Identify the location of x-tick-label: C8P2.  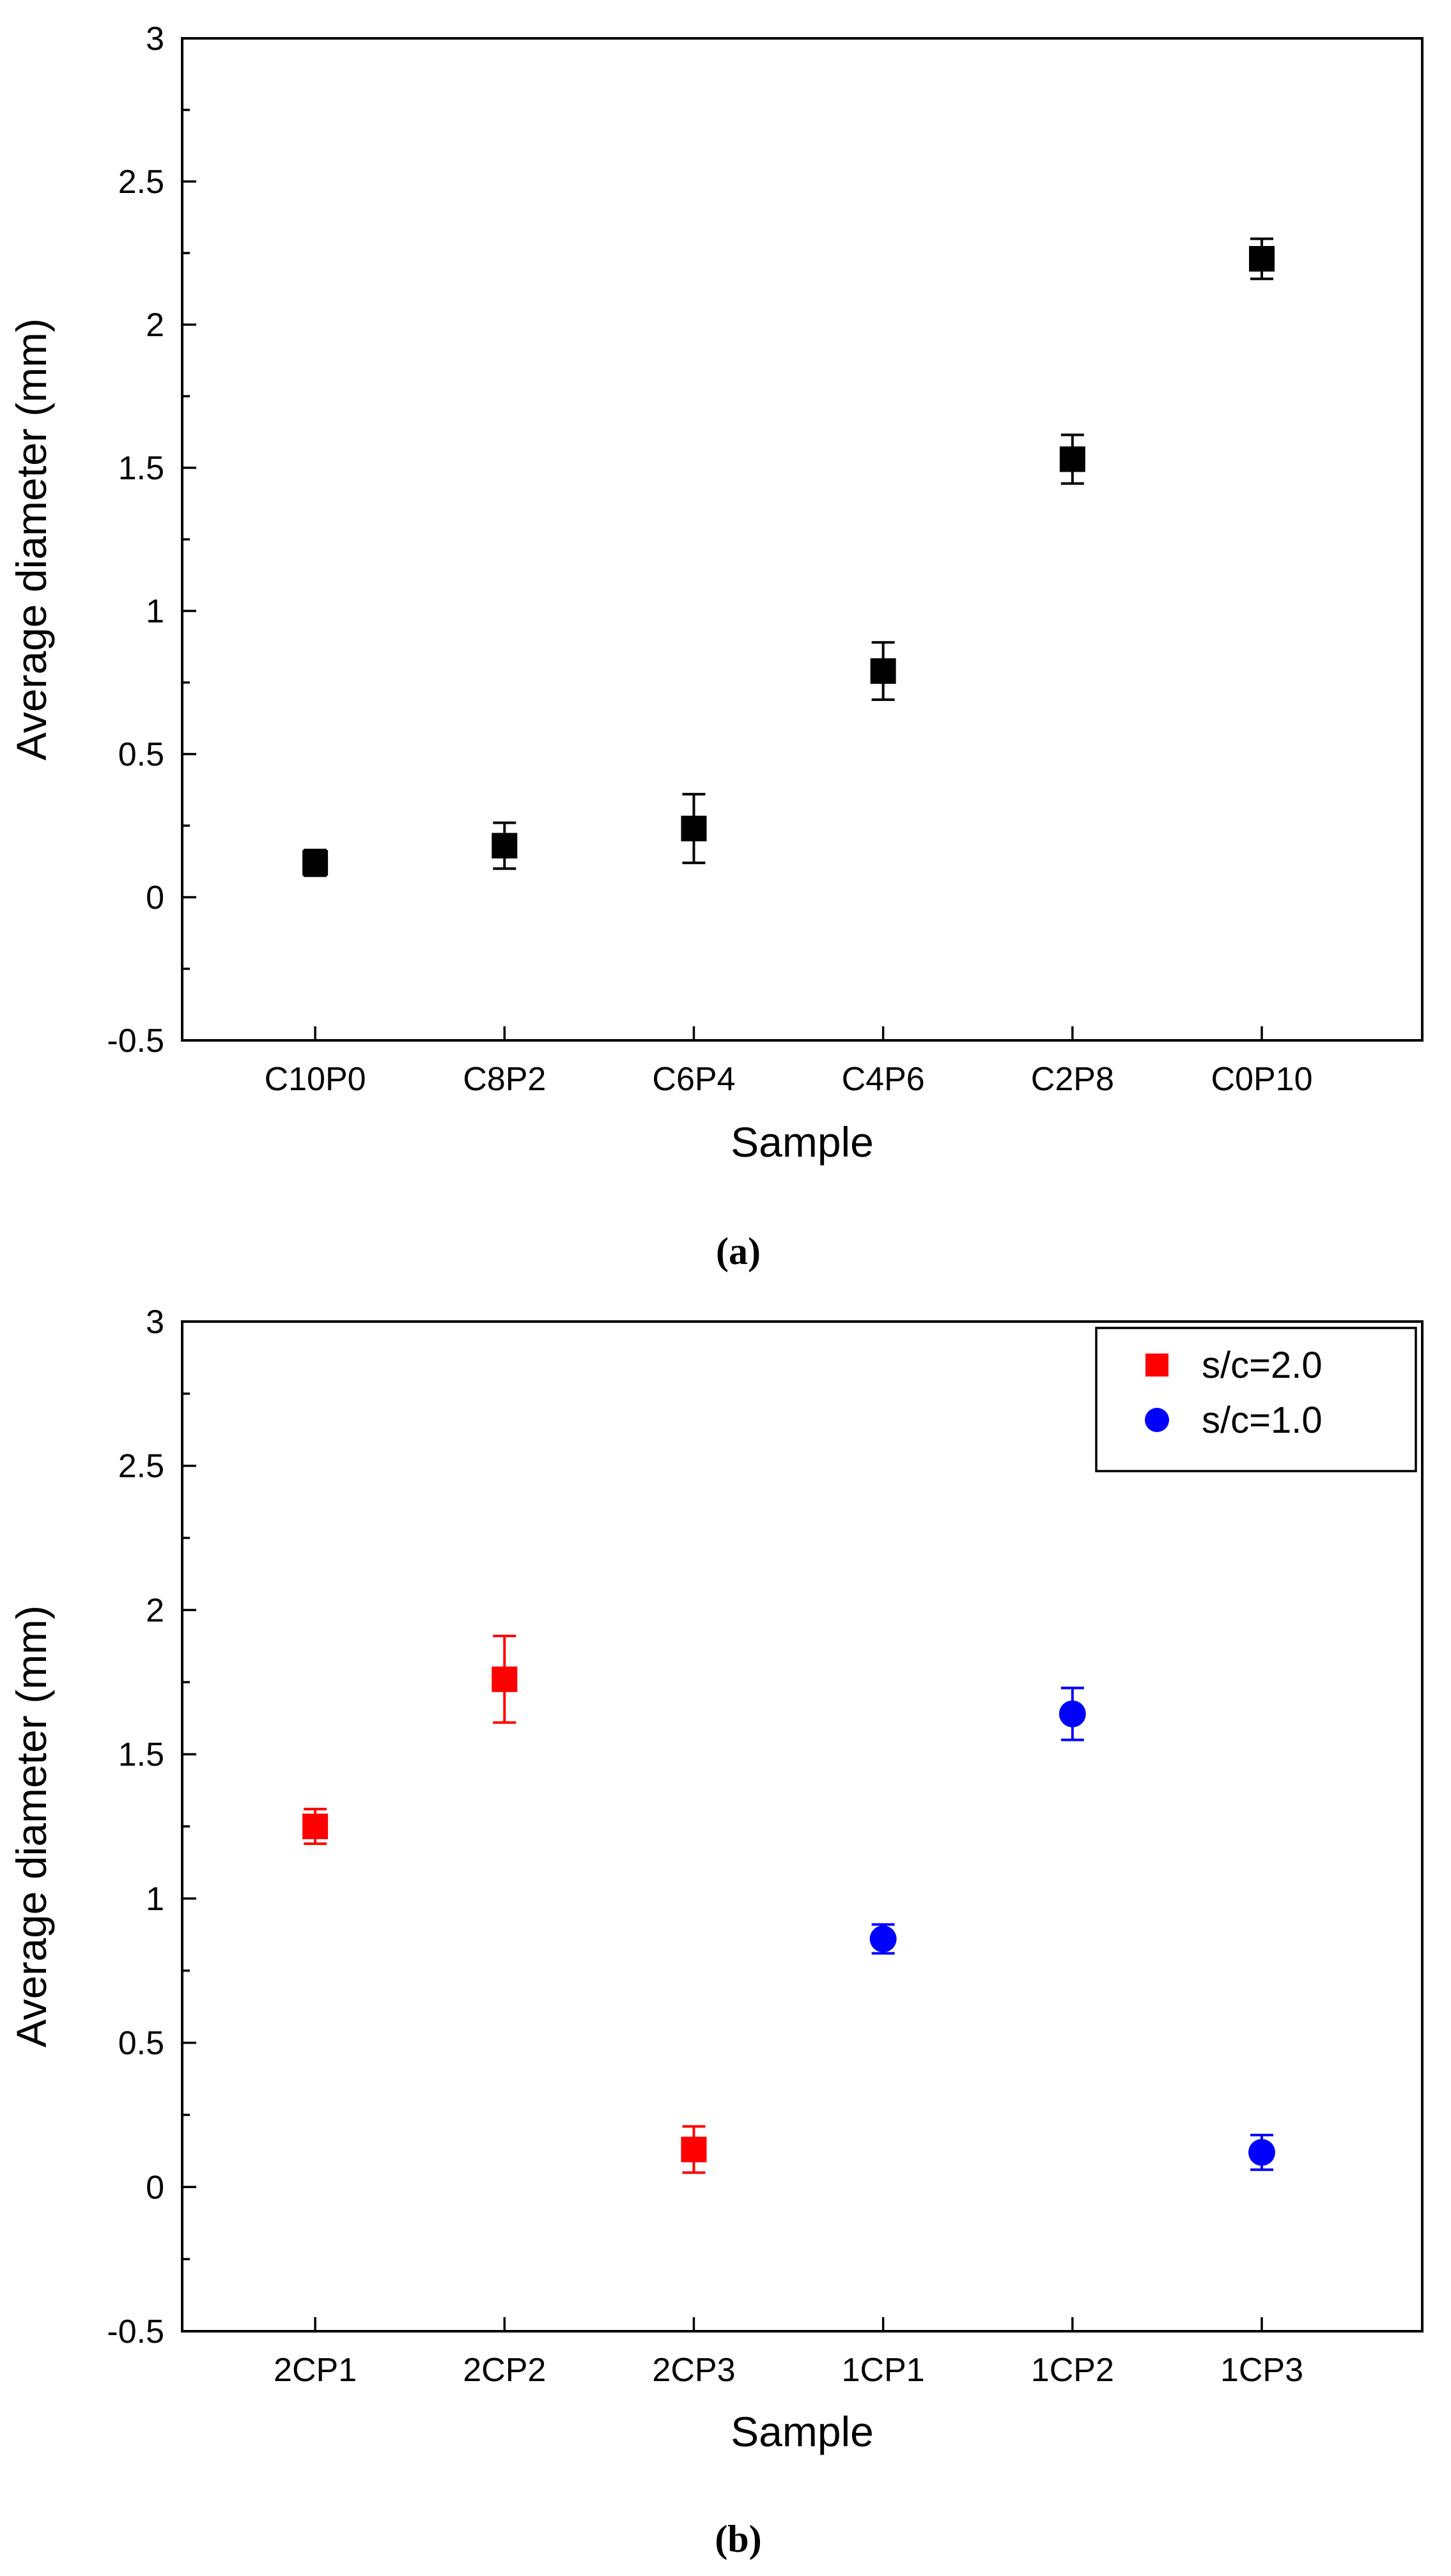
(504, 1079).